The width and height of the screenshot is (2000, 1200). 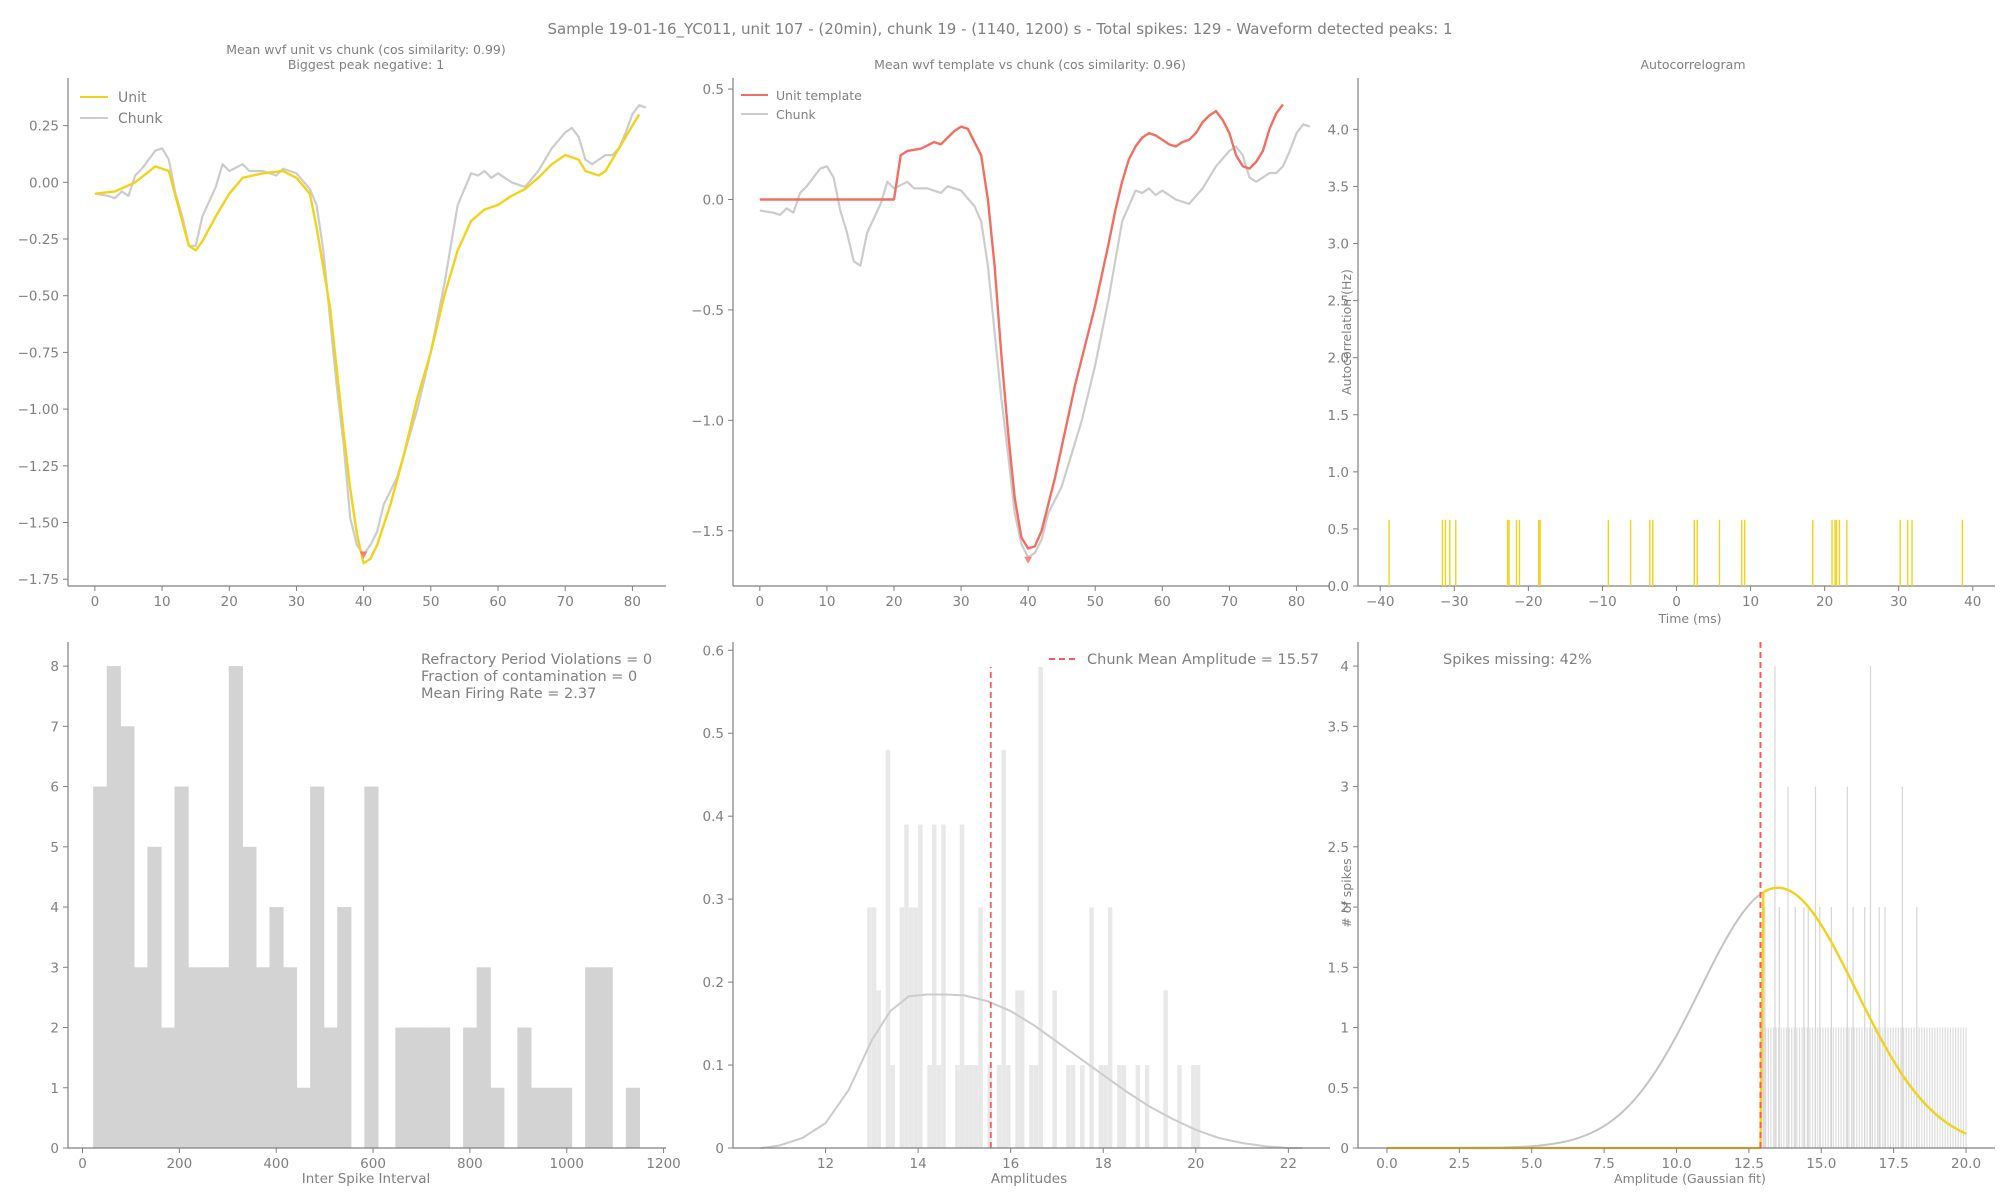 I want to click on y-tick-label: 2.0, so click(x=1338, y=359).